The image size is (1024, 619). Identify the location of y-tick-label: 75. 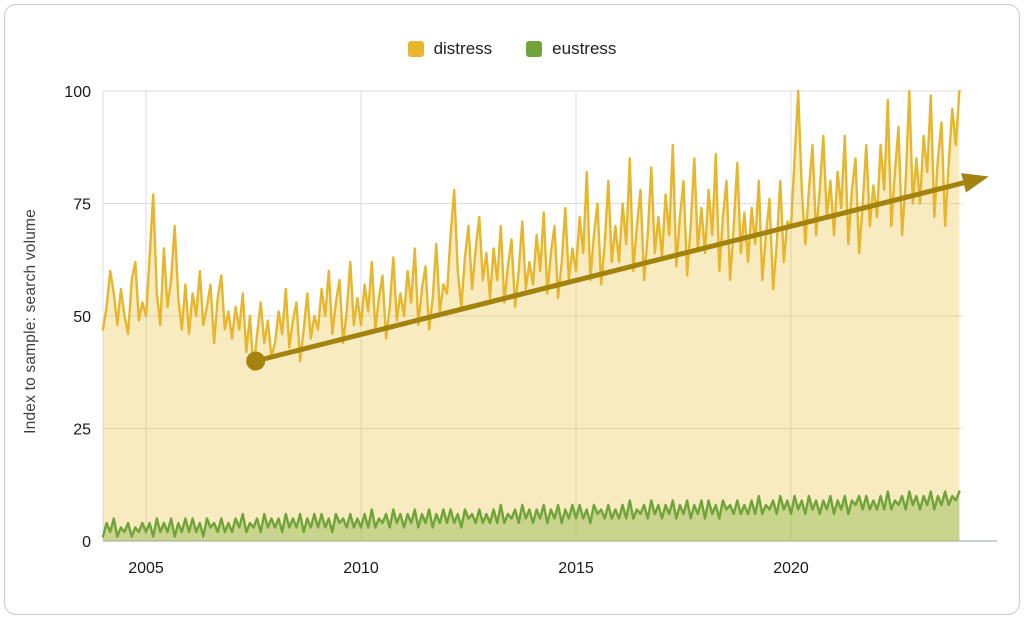
(82, 205).